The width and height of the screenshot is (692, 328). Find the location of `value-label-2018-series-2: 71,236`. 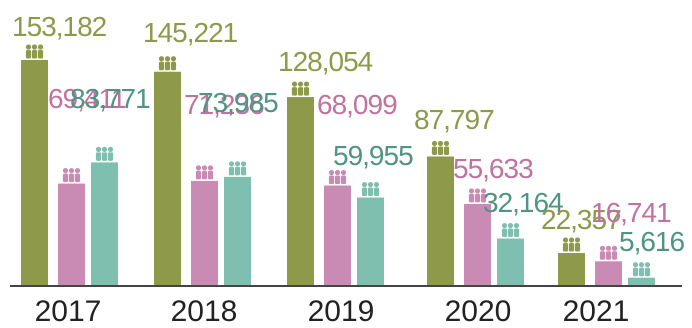

value-label-2018-series-2: 71,236 is located at coordinates (224, 104).